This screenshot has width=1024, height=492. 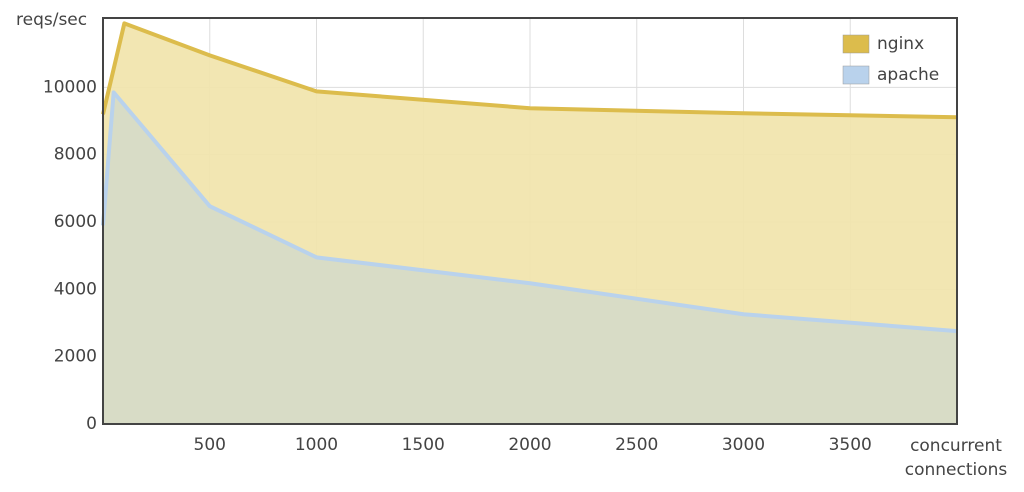 What do you see at coordinates (51, 20) in the screenshot?
I see `y-axis-label: reqs/sec` at bounding box center [51, 20].